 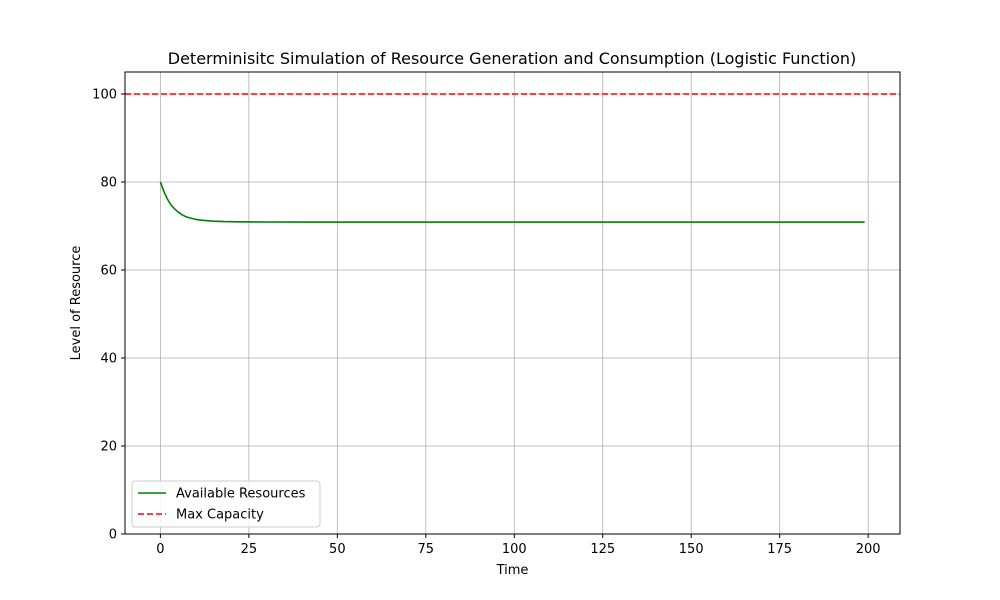 I want to click on y-tick-label: 40, so click(x=108, y=359).